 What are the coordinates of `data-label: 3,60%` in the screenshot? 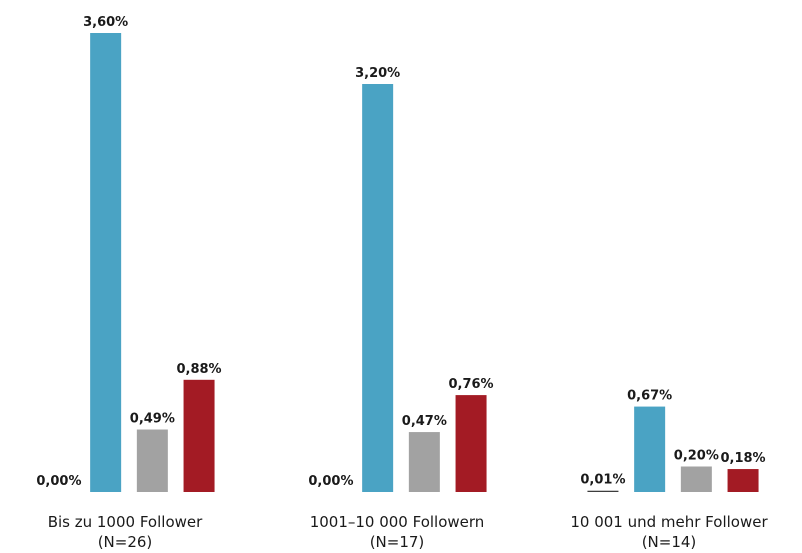 It's located at (105, 22).